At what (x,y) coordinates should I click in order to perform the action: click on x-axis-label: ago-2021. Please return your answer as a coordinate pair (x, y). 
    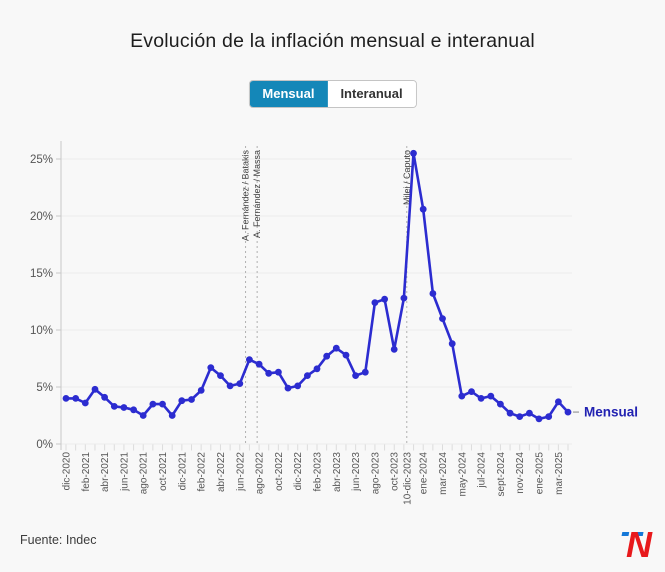
    Looking at the image, I should click on (144, 473).